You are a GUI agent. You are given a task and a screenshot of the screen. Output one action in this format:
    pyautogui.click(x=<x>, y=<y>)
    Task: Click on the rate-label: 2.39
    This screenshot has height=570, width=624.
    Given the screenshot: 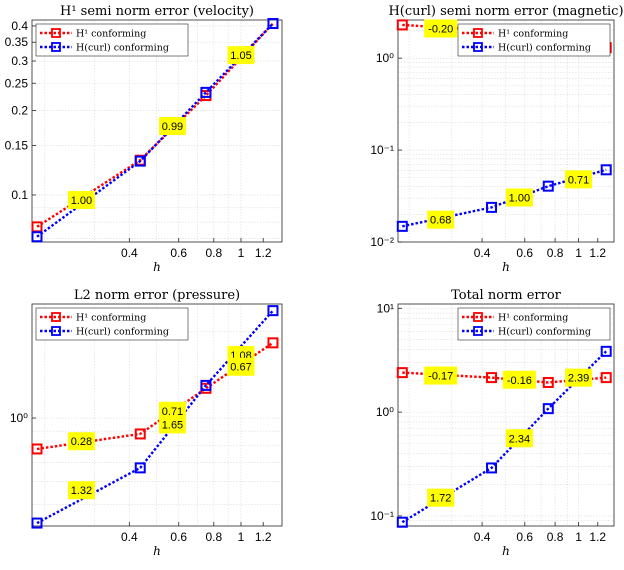 What is the action you would take?
    pyautogui.click(x=579, y=377)
    